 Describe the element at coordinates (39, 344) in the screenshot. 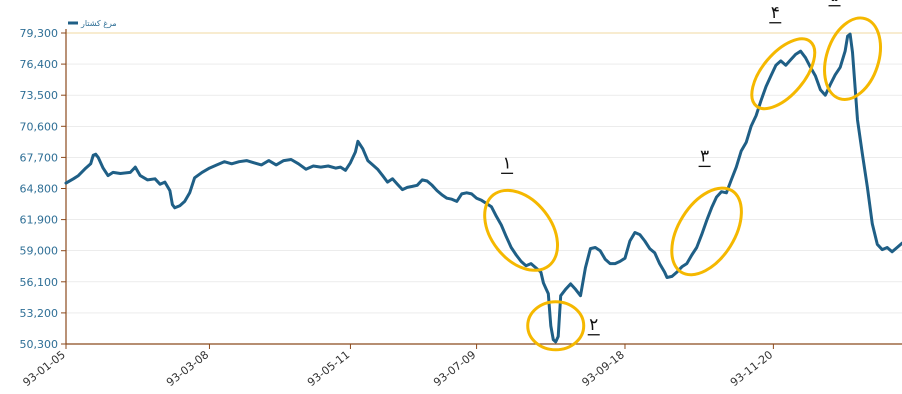

I see `y-tick-label: 50,300` at that location.